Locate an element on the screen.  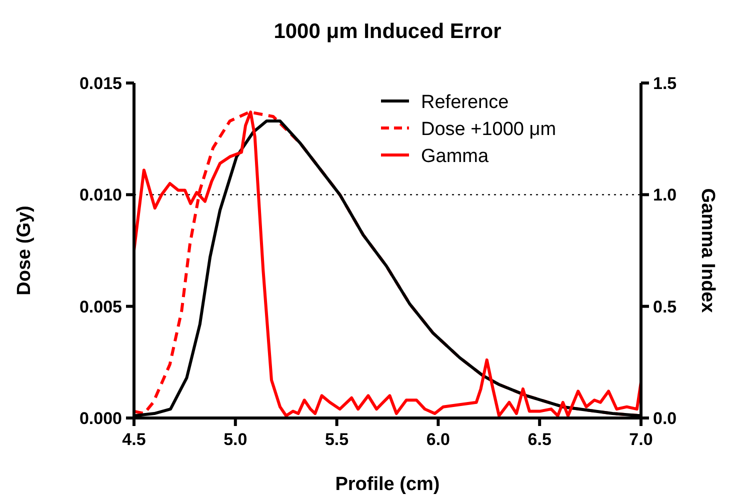
x-tick-label: 5.0 is located at coordinates (236, 439).